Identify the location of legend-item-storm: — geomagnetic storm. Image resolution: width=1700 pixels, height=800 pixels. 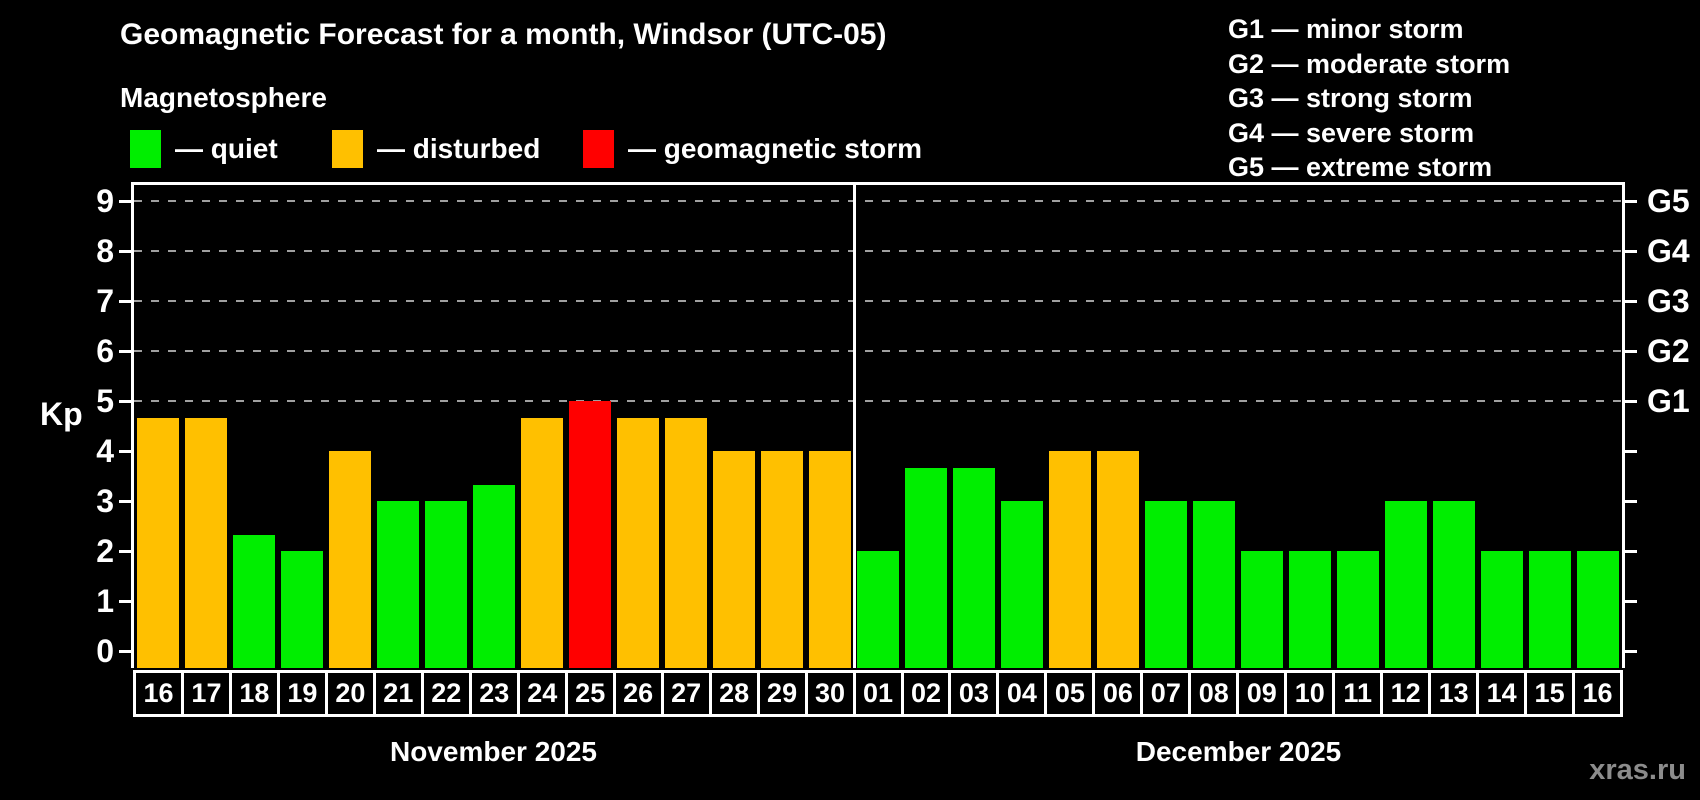
(752, 149).